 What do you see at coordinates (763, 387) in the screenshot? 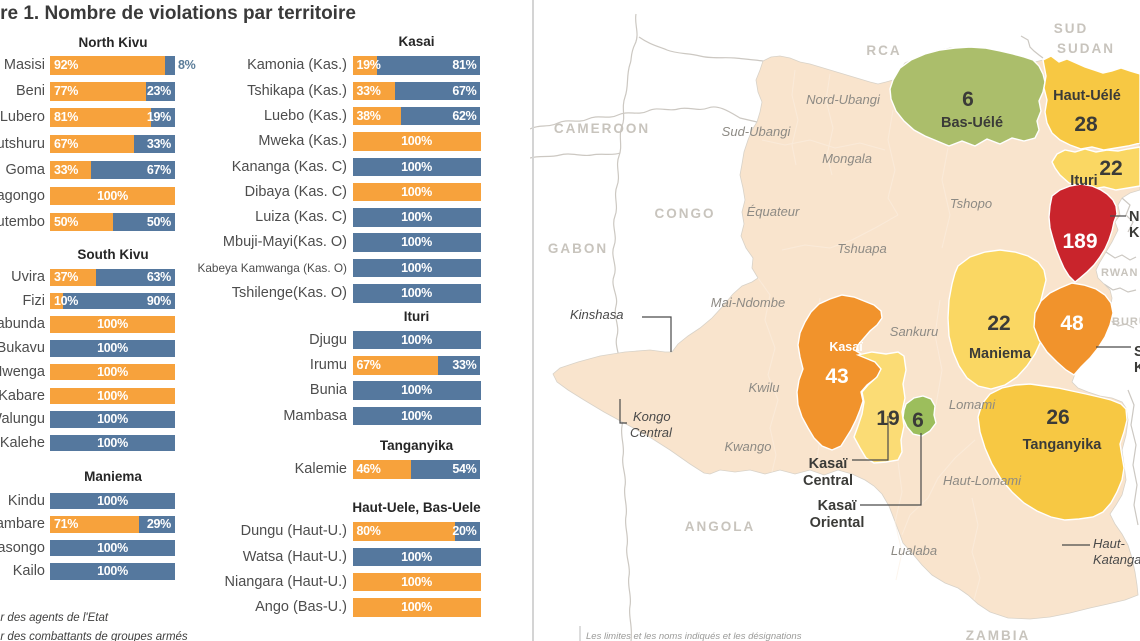
I see `svg-text: Kwilu` at bounding box center [763, 387].